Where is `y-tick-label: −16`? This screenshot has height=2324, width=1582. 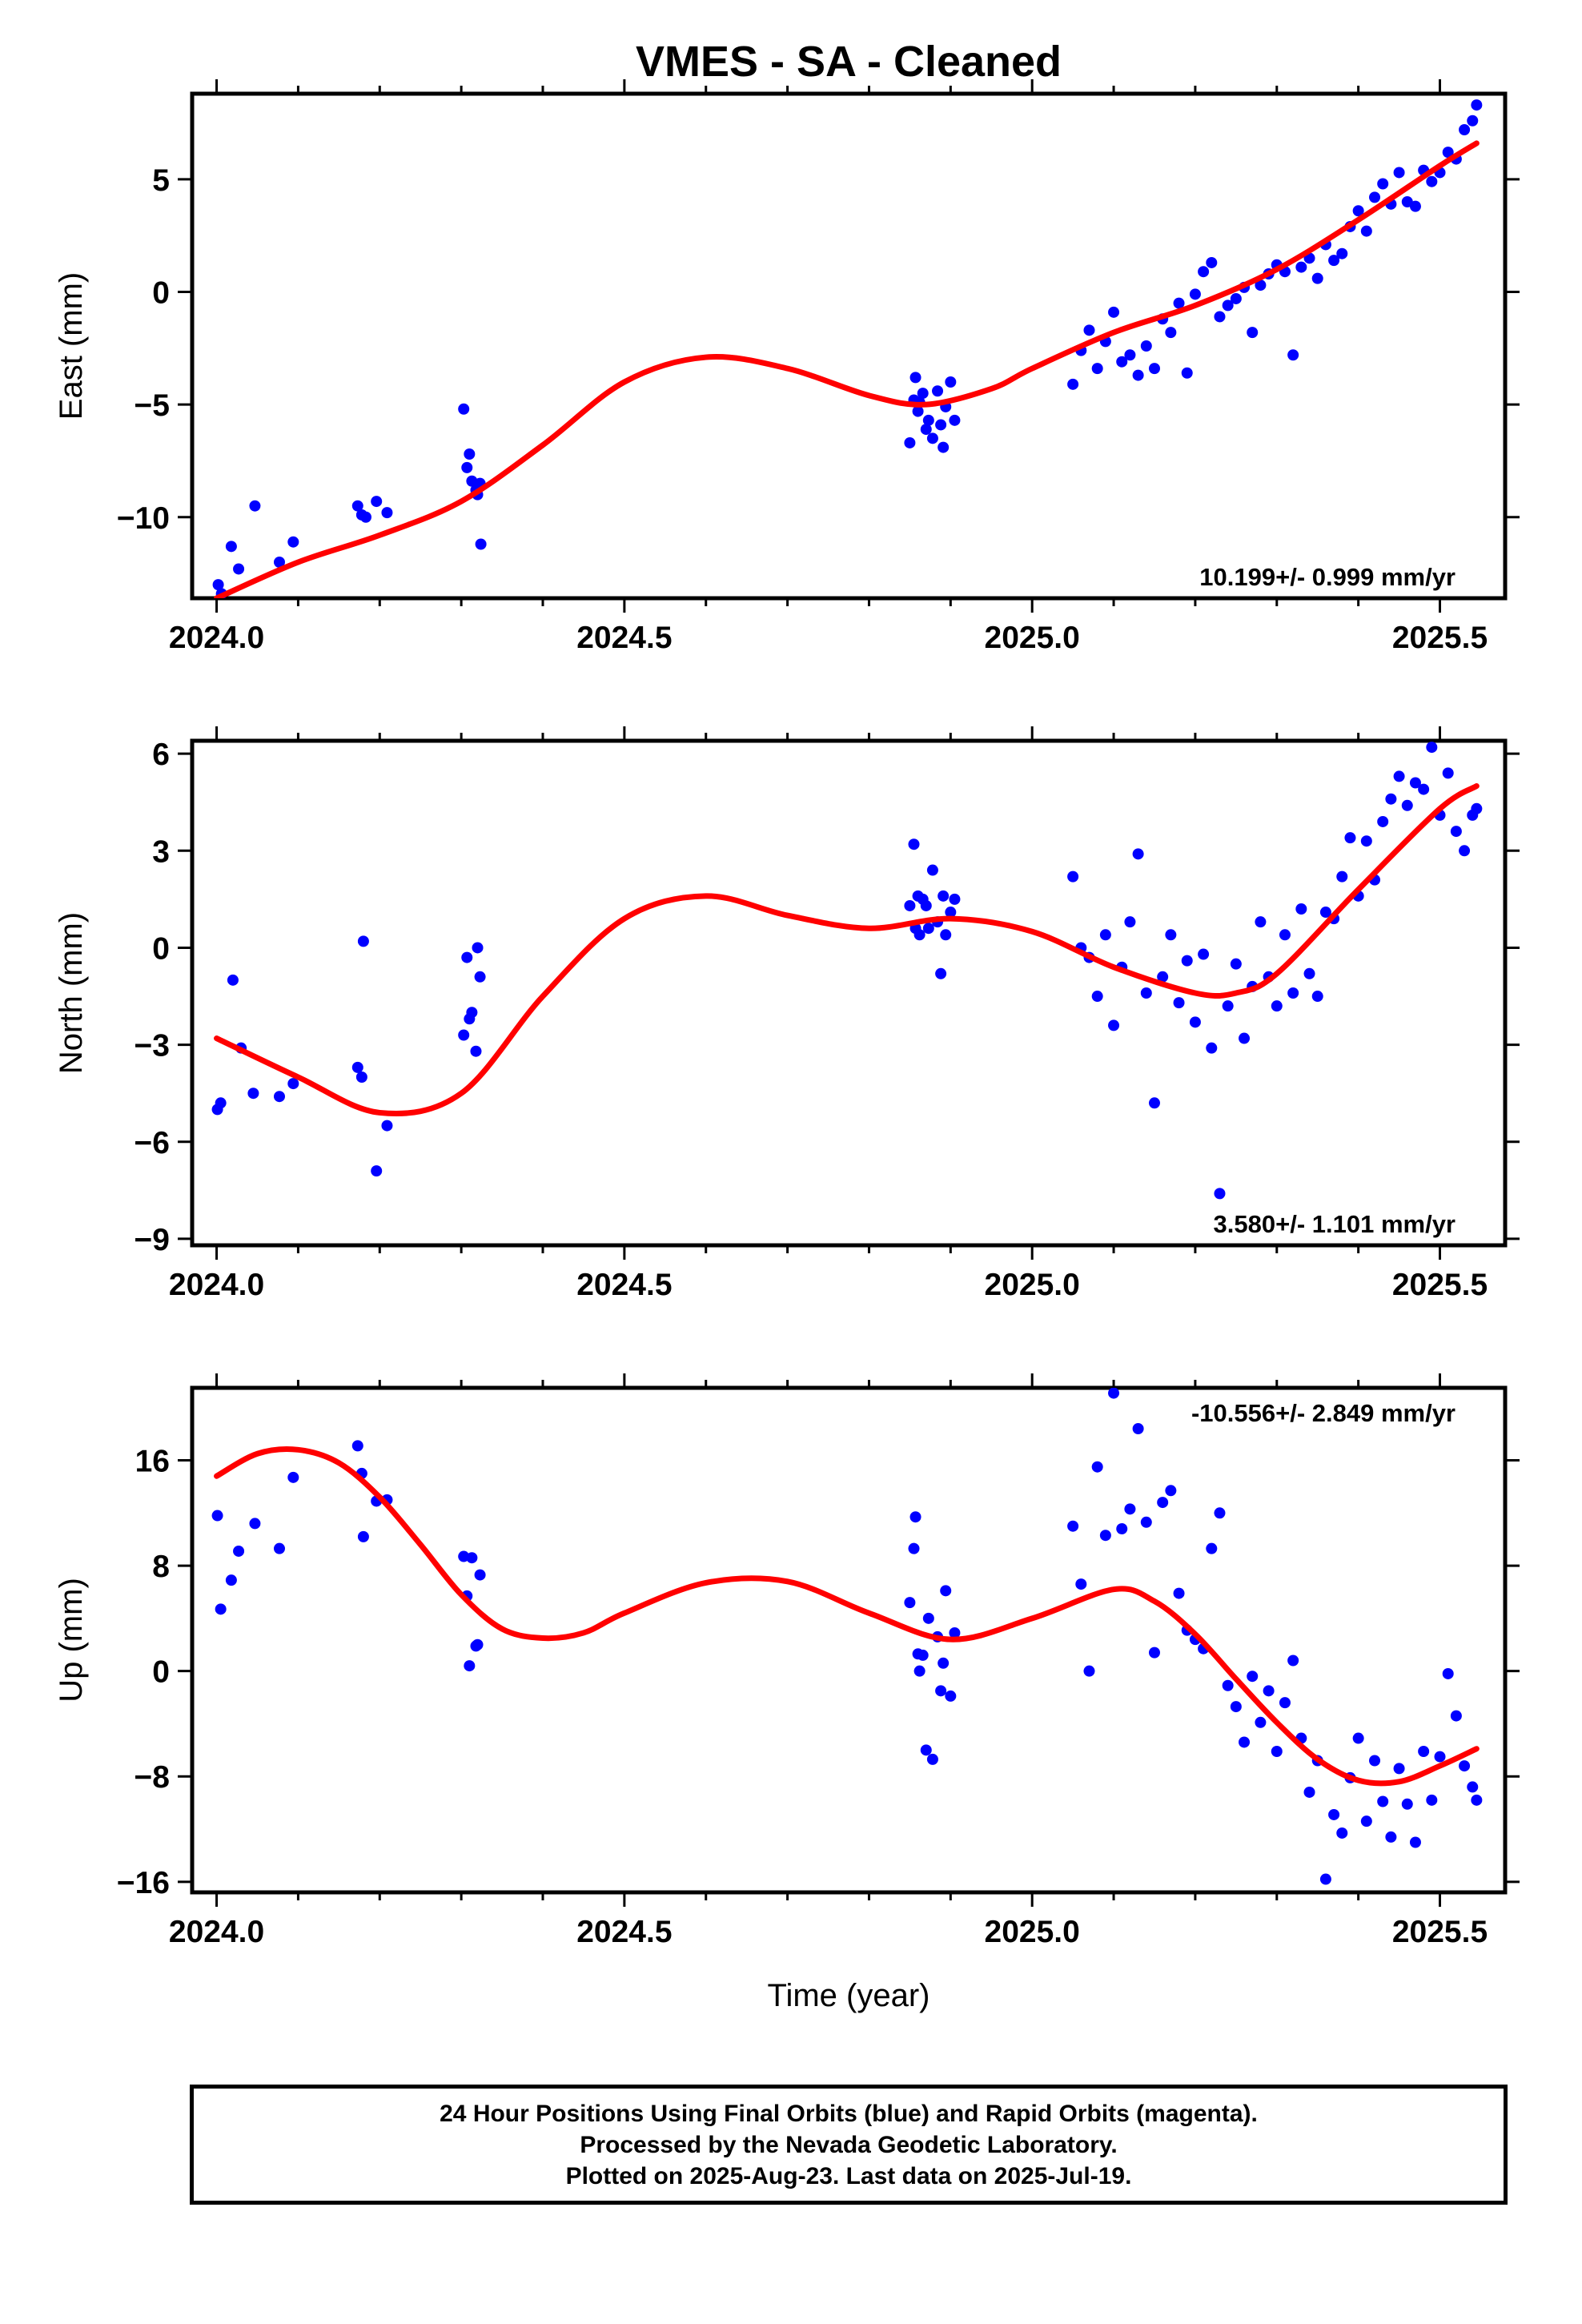
y-tick-label: −16 is located at coordinates (144, 1883).